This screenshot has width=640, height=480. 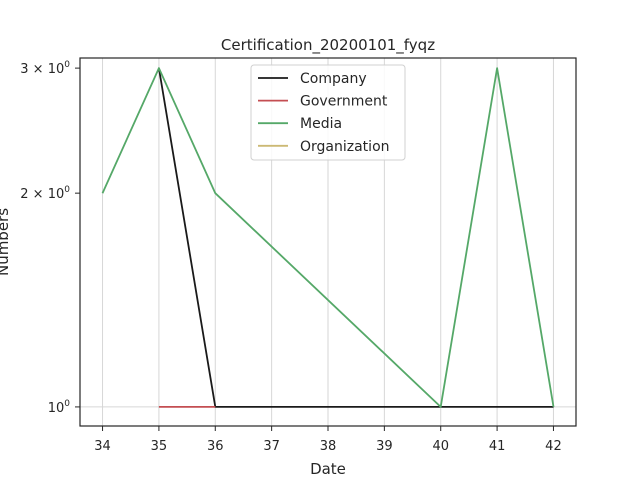 I want to click on legend-label: Organization, so click(x=345, y=147).